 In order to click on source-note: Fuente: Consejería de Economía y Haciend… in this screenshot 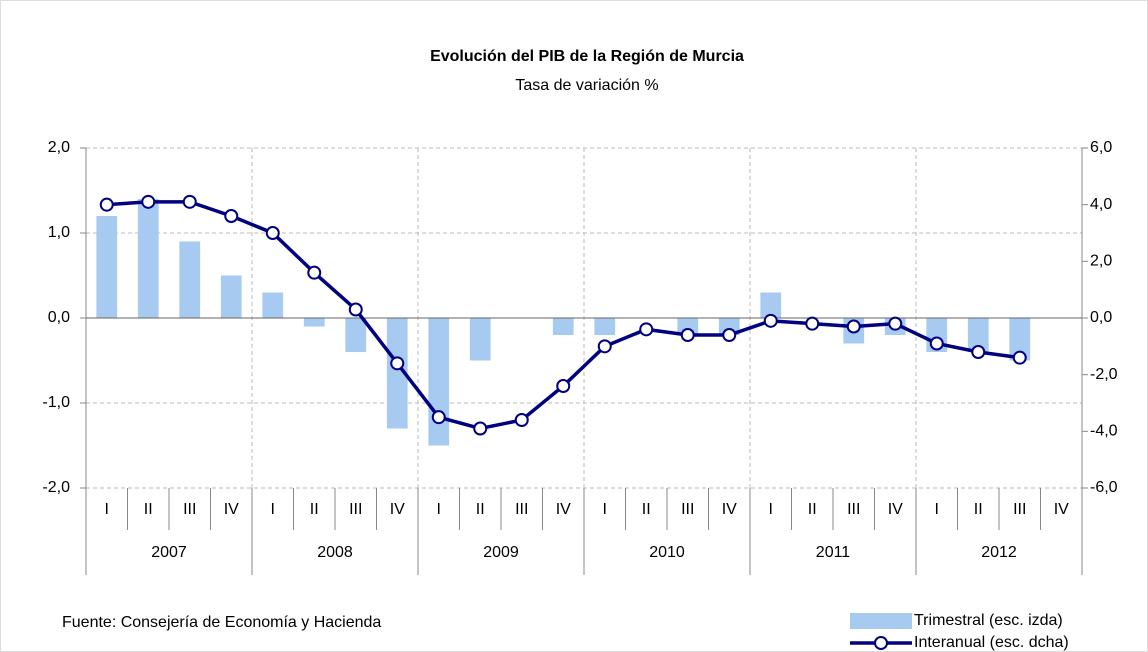, I will do `click(221, 622)`.